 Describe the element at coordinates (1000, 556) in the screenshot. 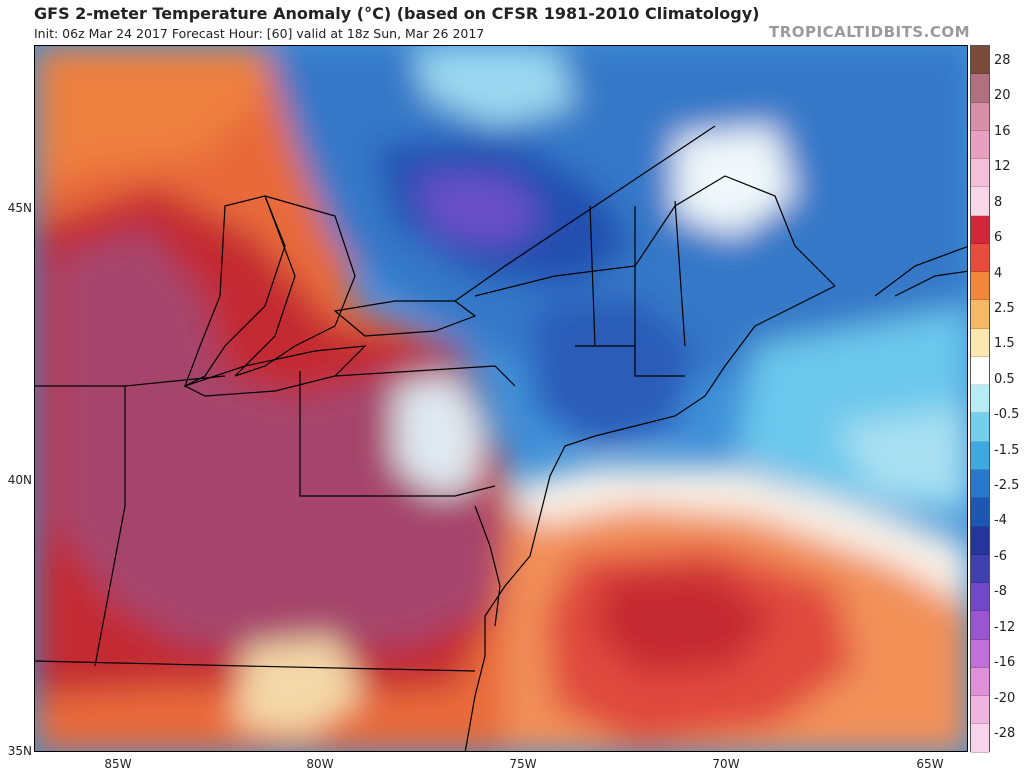

I see `colorbar-label: -6` at that location.